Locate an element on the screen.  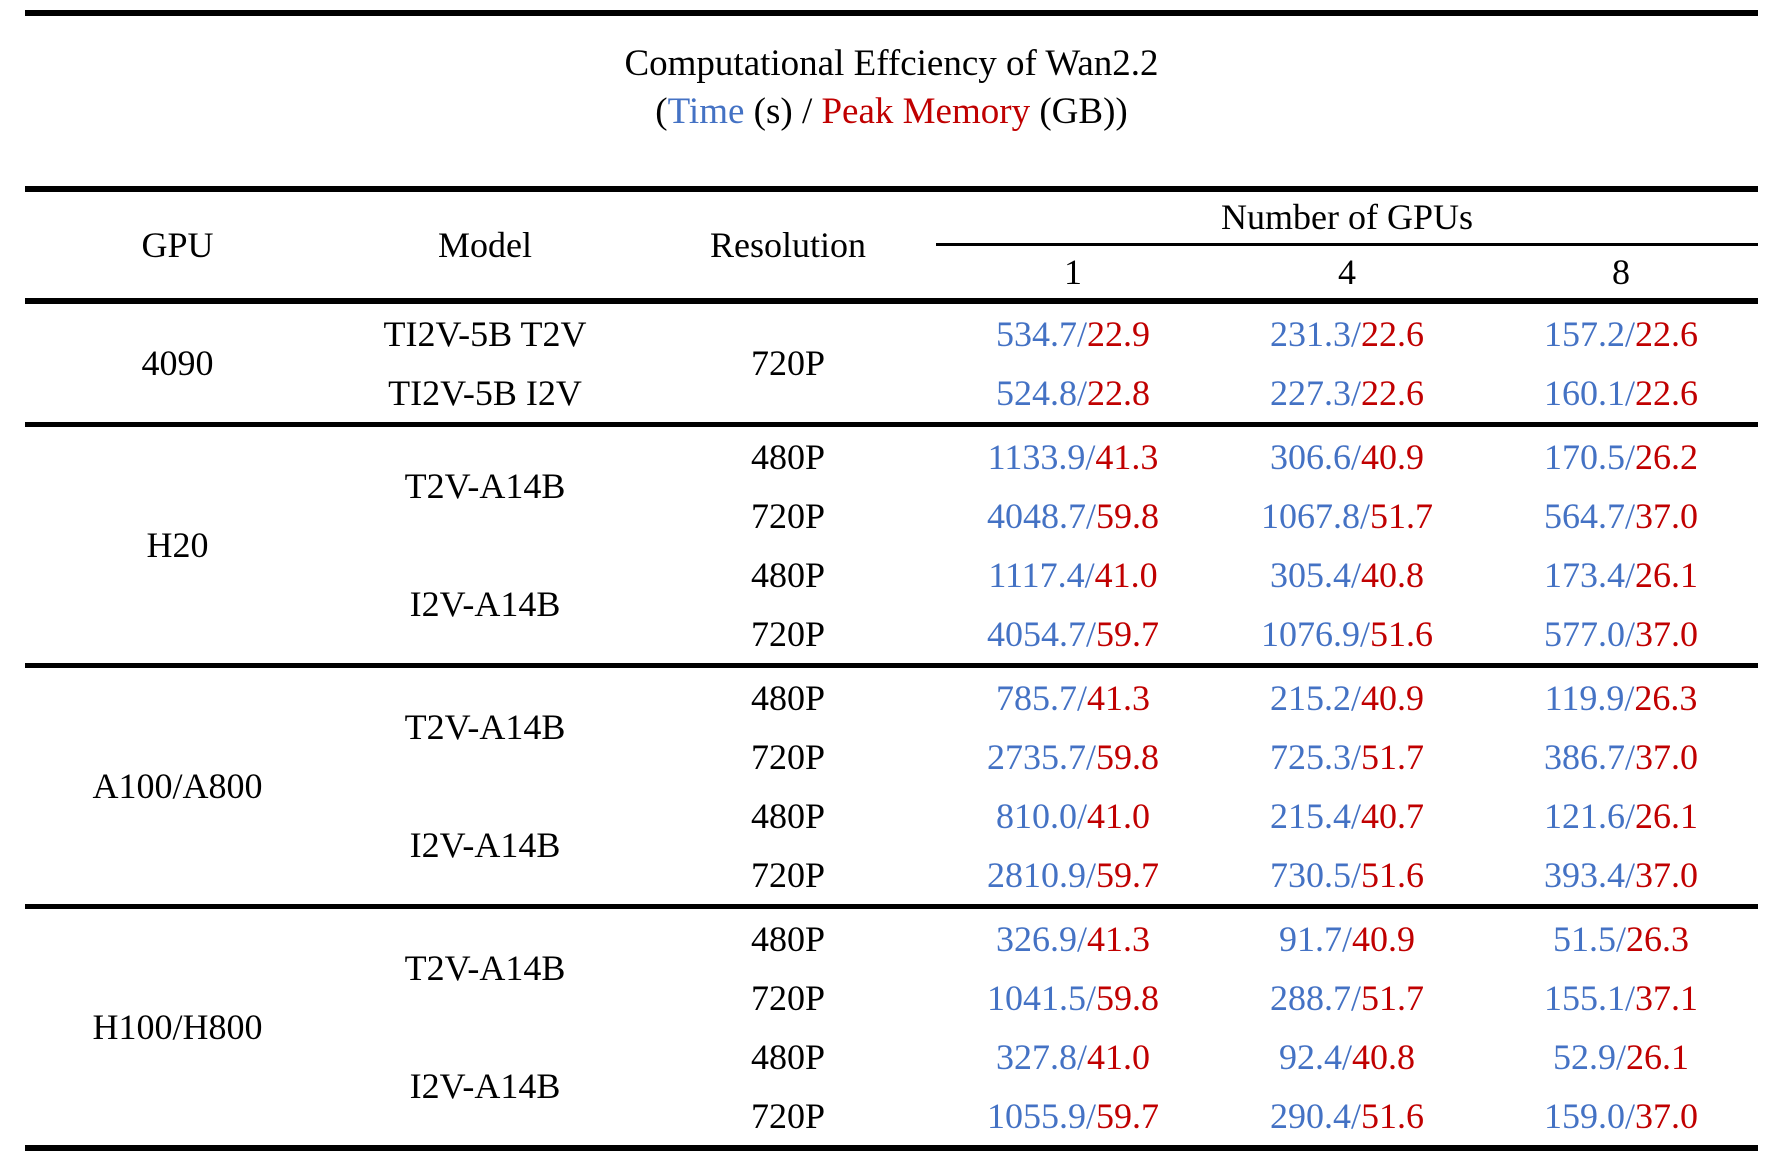
time-value: 1076.9 is located at coordinates (1310, 633).